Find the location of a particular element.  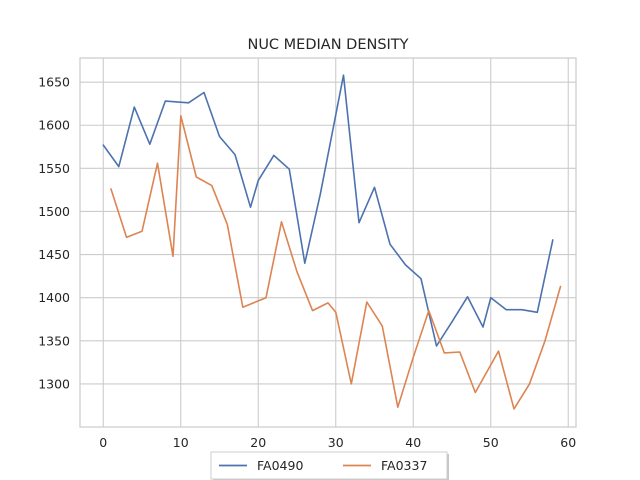

legend-label: FA0337 is located at coordinates (404, 465).